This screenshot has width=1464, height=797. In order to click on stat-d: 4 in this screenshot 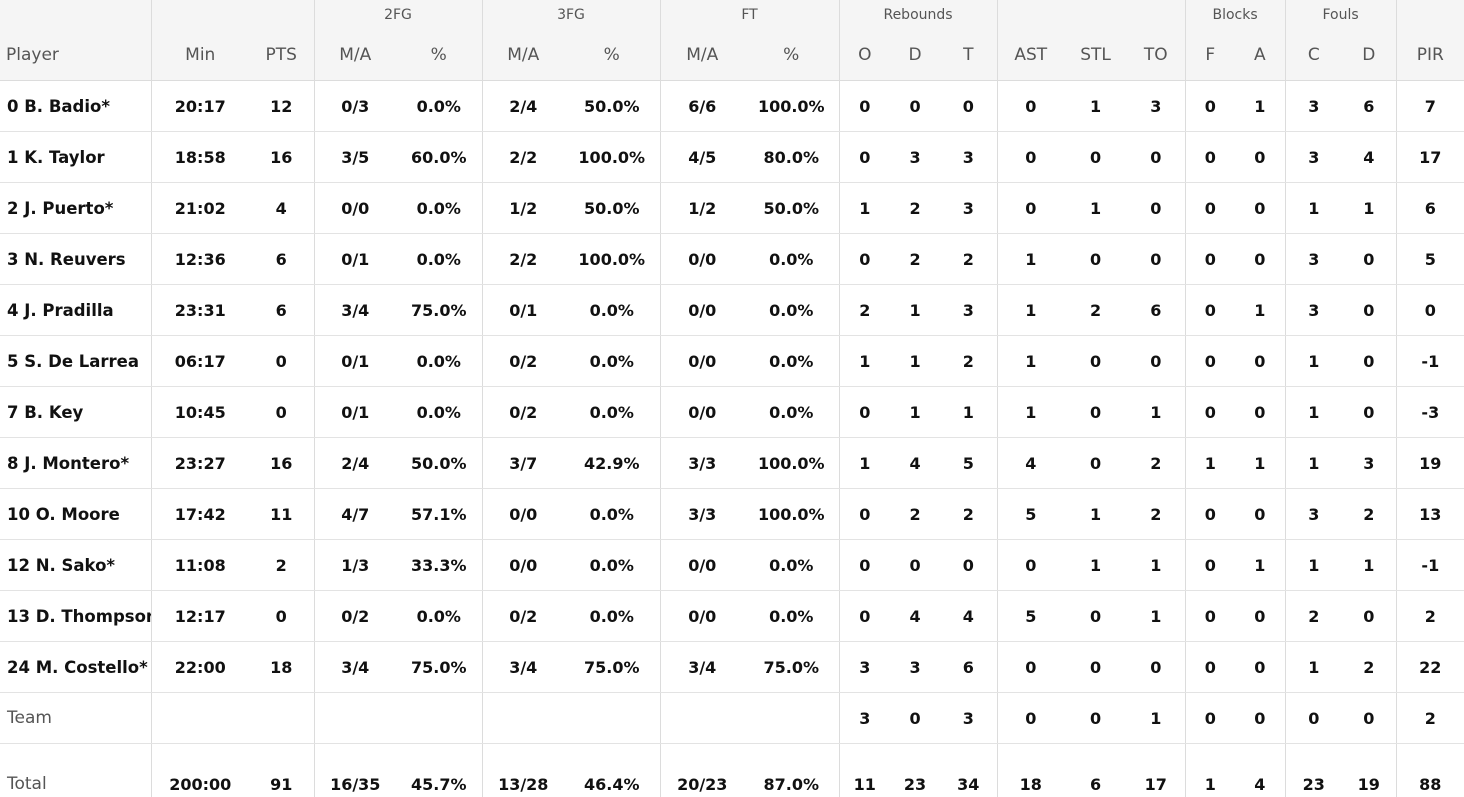, I will do `click(915, 463)`.